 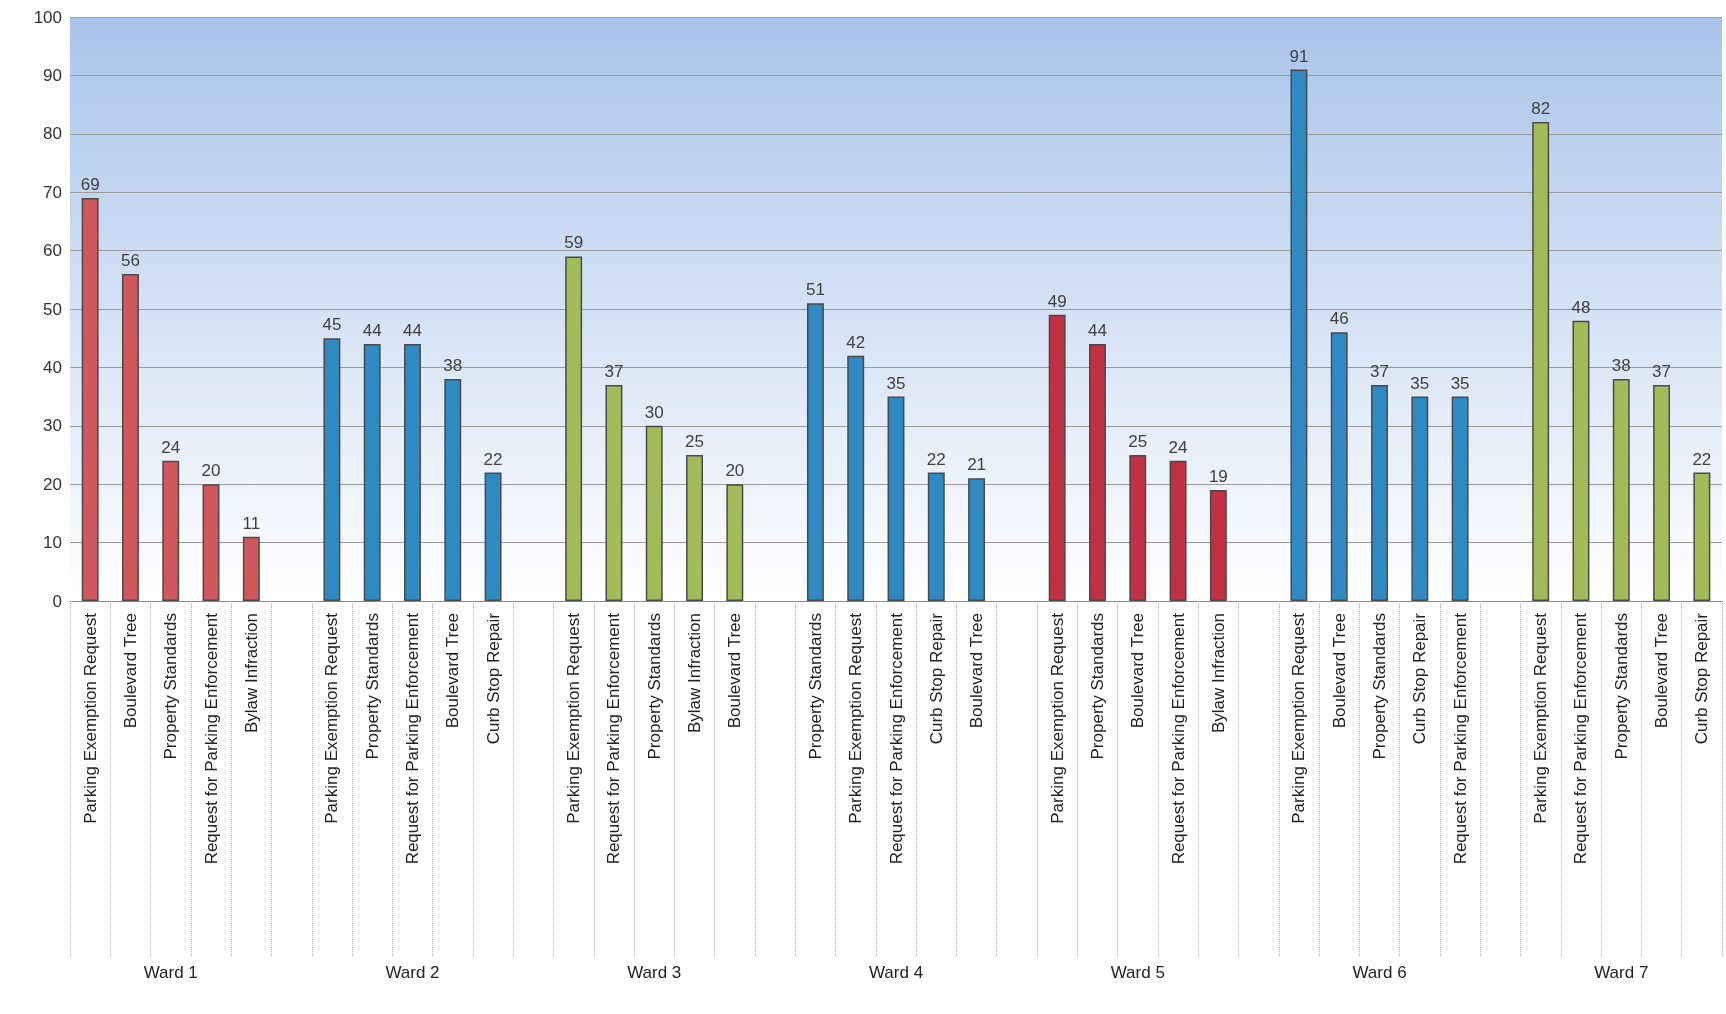 What do you see at coordinates (815, 290) in the screenshot?
I see `data-label: 51` at bounding box center [815, 290].